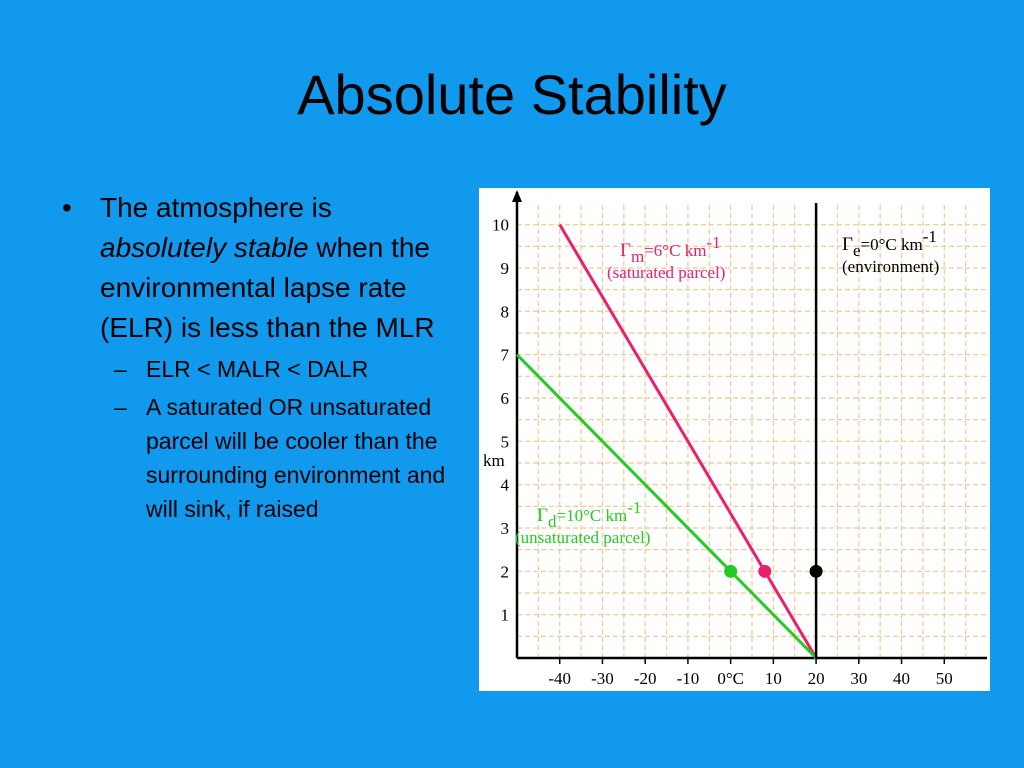 This screenshot has height=768, width=1024. I want to click on environment-symbol: Γ, so click(847, 244).